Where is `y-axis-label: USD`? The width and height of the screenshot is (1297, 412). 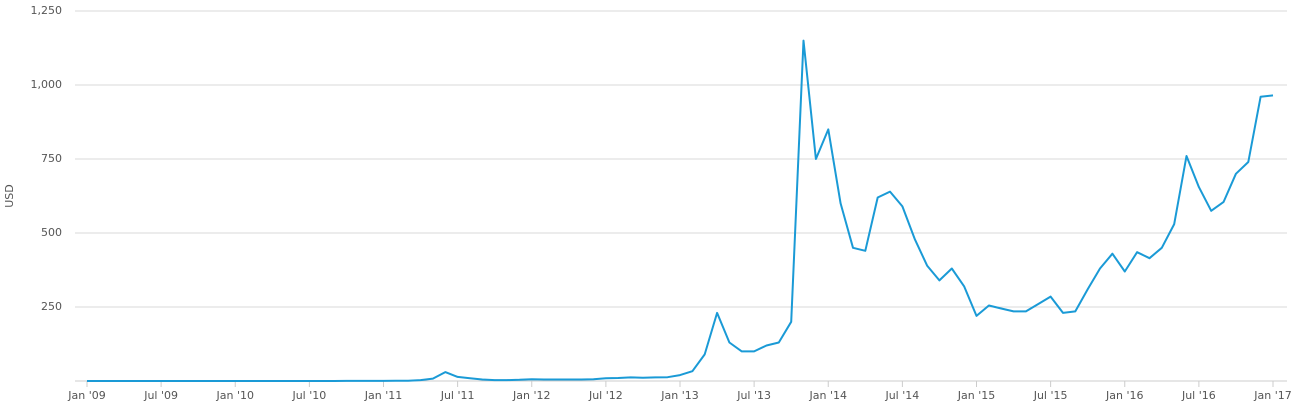
y-axis-label: USD is located at coordinates (9, 196).